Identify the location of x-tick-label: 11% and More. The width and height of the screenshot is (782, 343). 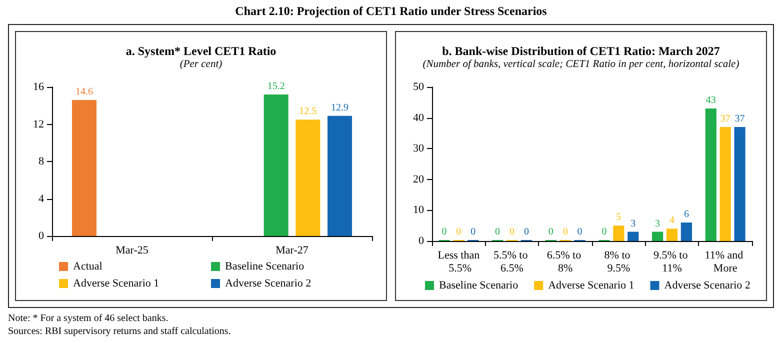
(725, 262).